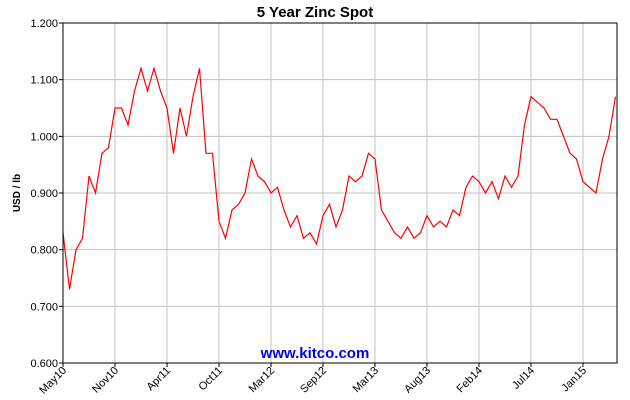  I want to click on x-tick-label: Apr11, so click(158, 379).